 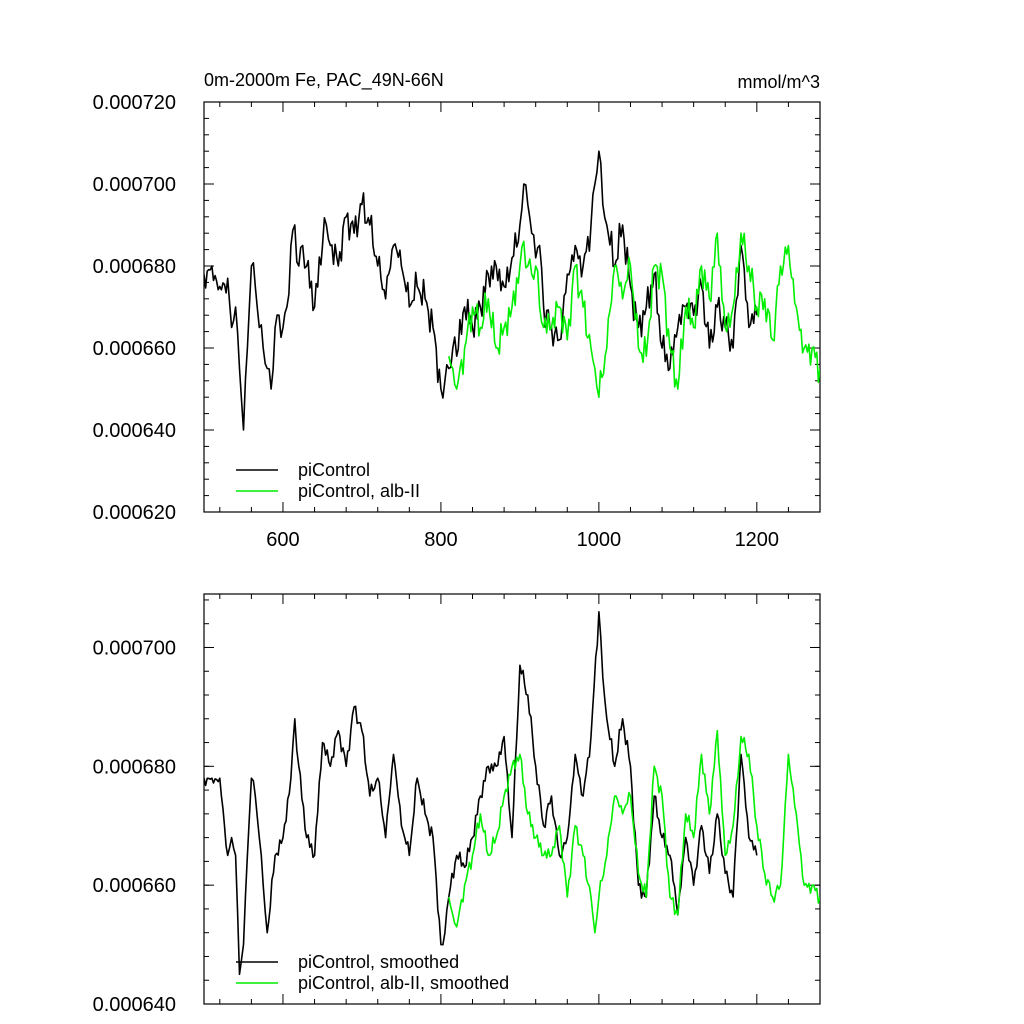 What do you see at coordinates (378, 962) in the screenshot?
I see `legend-label: piControl, smoothed` at bounding box center [378, 962].